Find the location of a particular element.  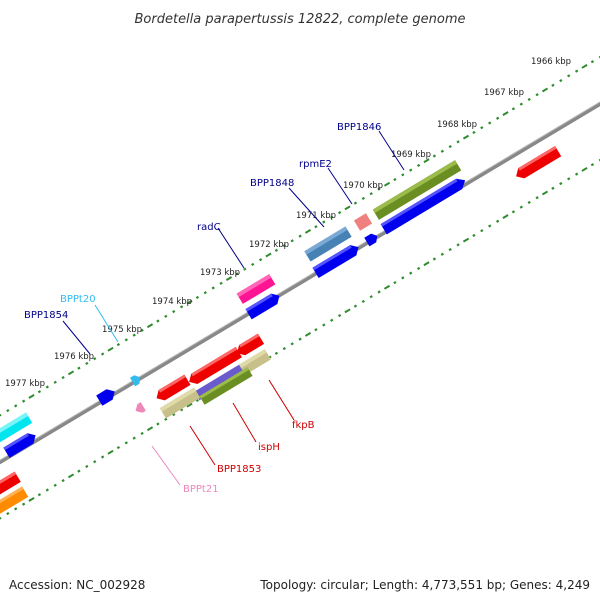

gene-label-bpp1848: BPP1848 is located at coordinates (272, 183).